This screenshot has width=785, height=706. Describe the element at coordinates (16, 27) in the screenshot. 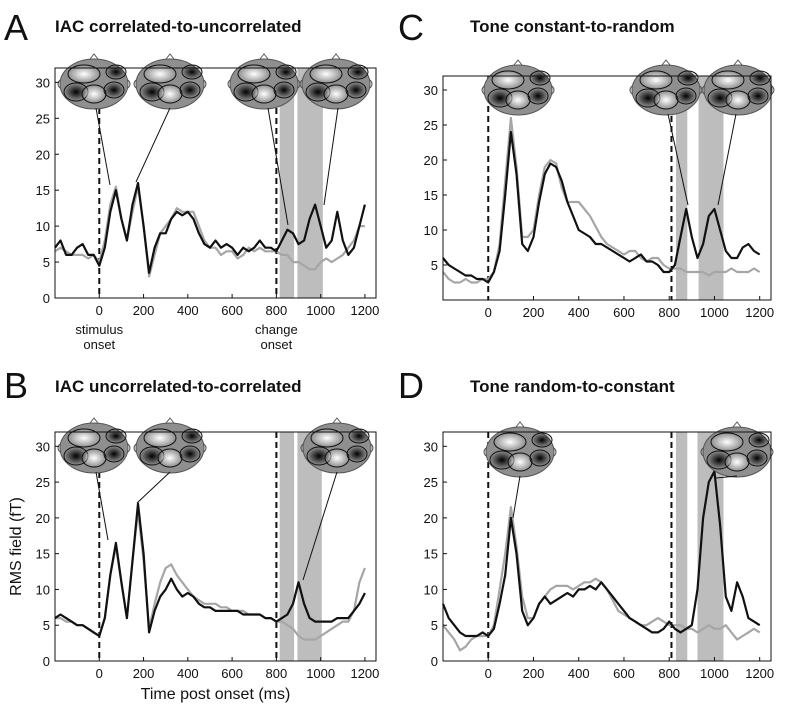

I see `panel-label: A` at that location.